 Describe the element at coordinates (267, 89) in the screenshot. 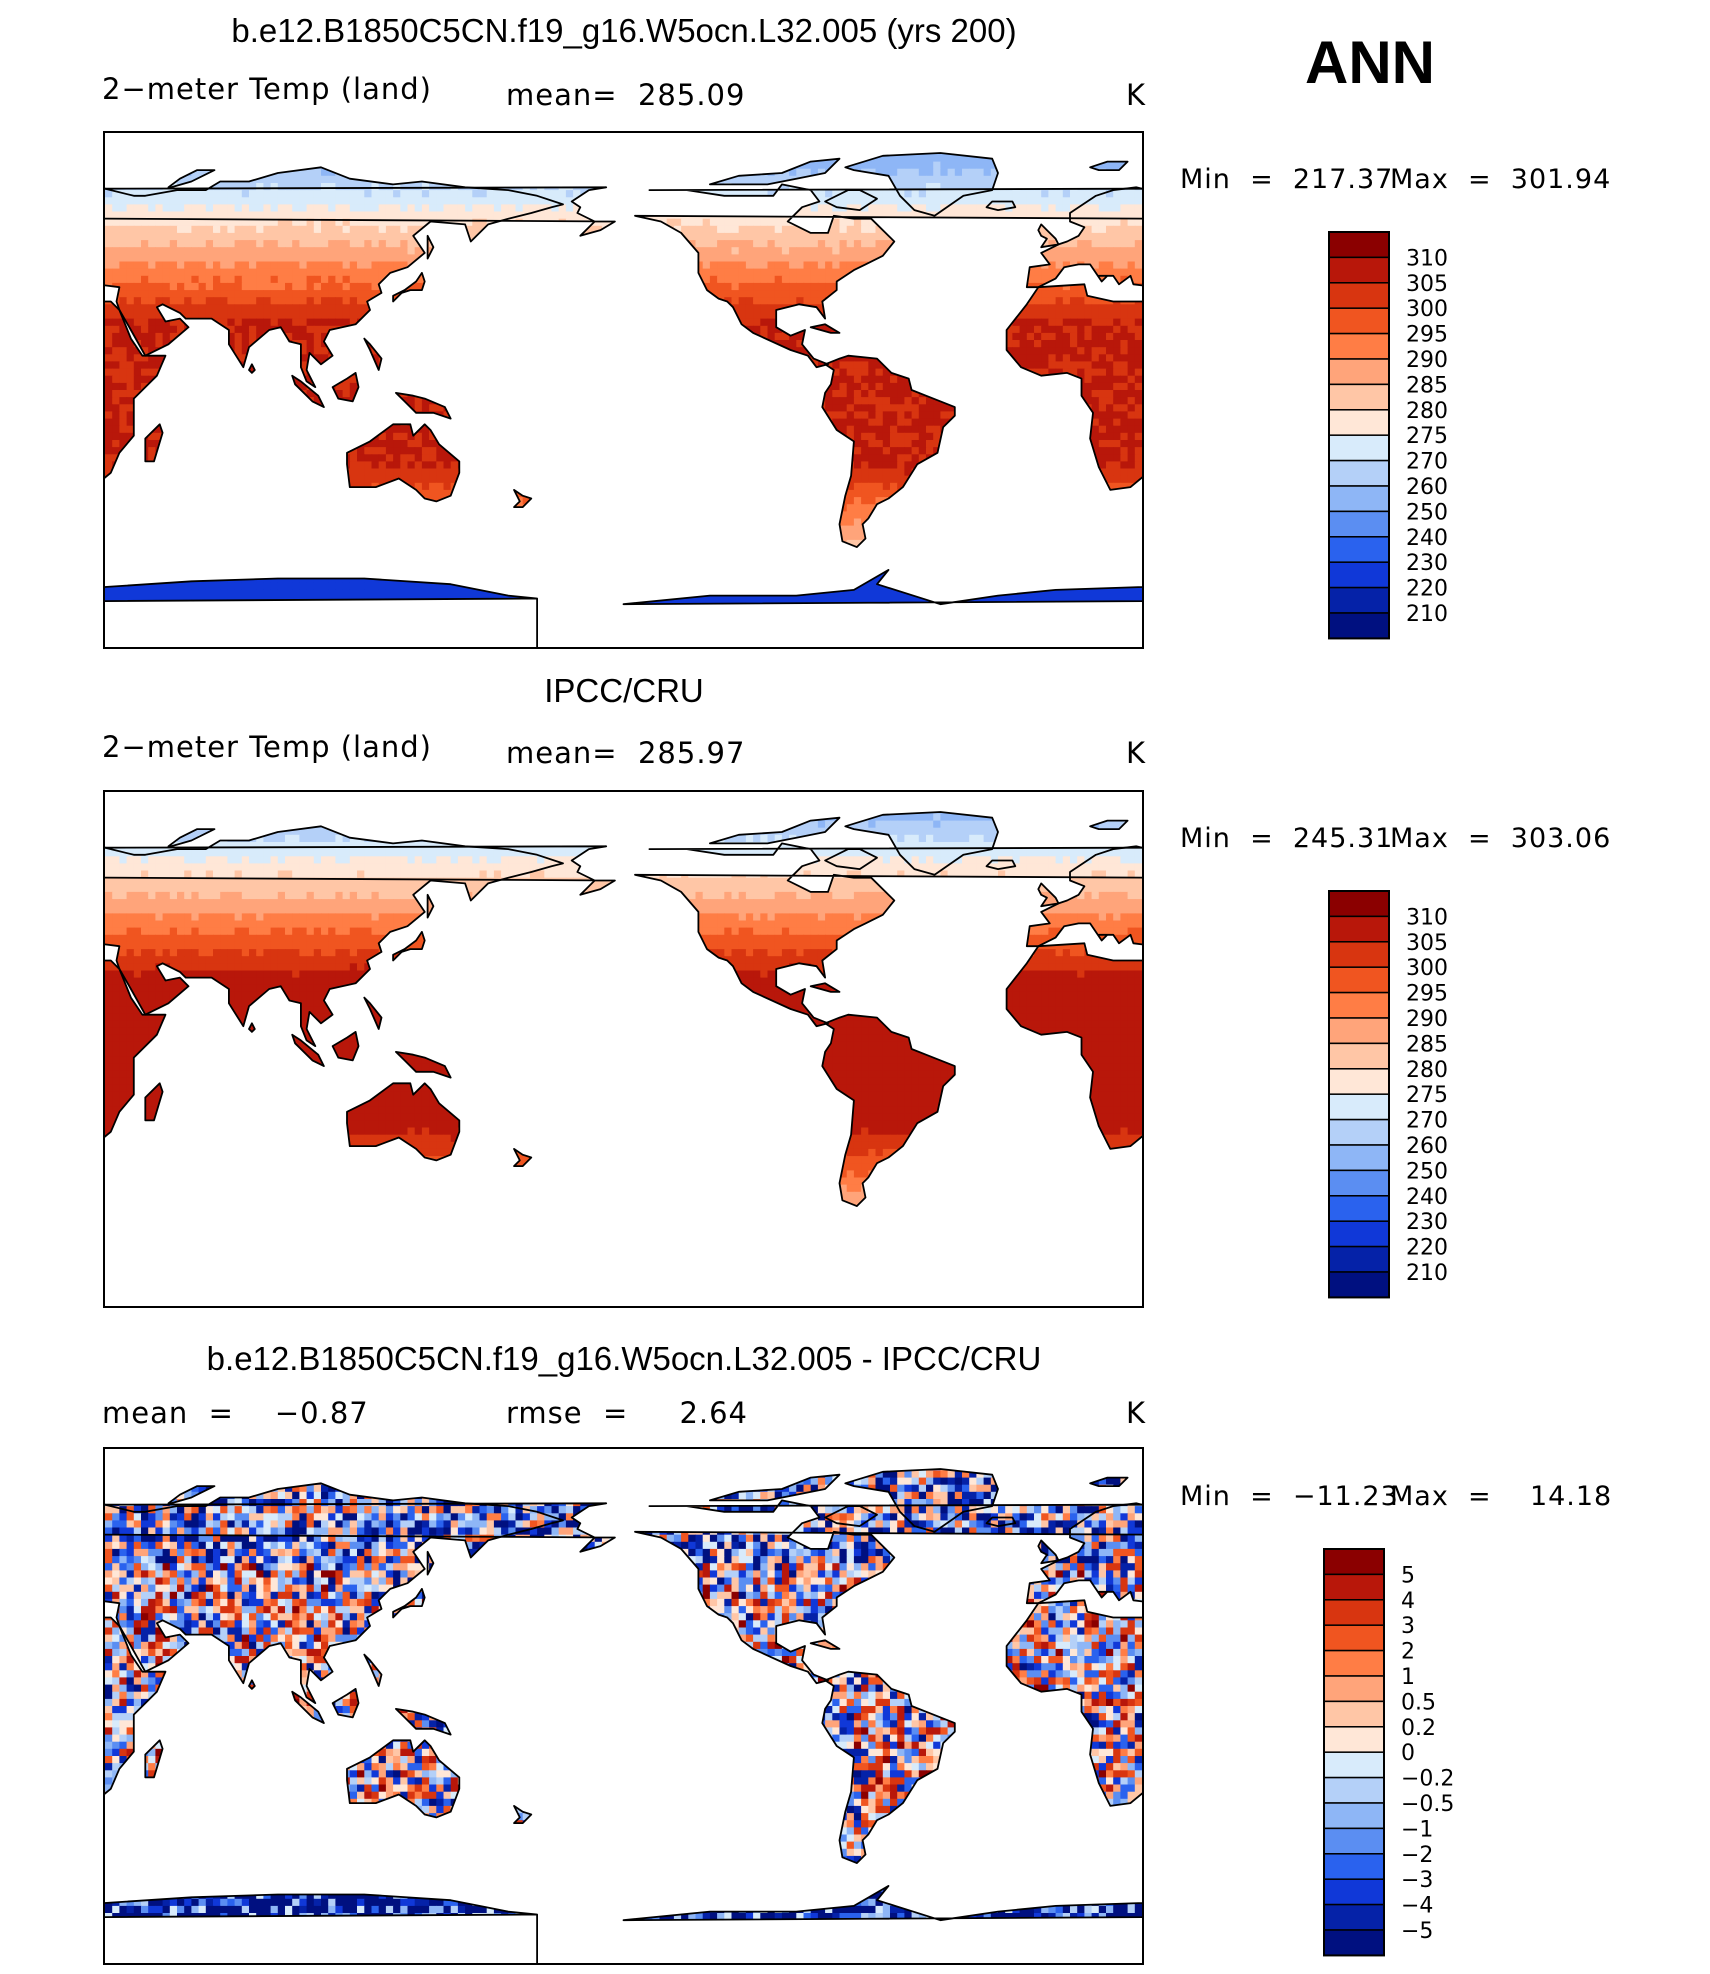

I see `variable-label: 2−meter Temp (land)` at that location.